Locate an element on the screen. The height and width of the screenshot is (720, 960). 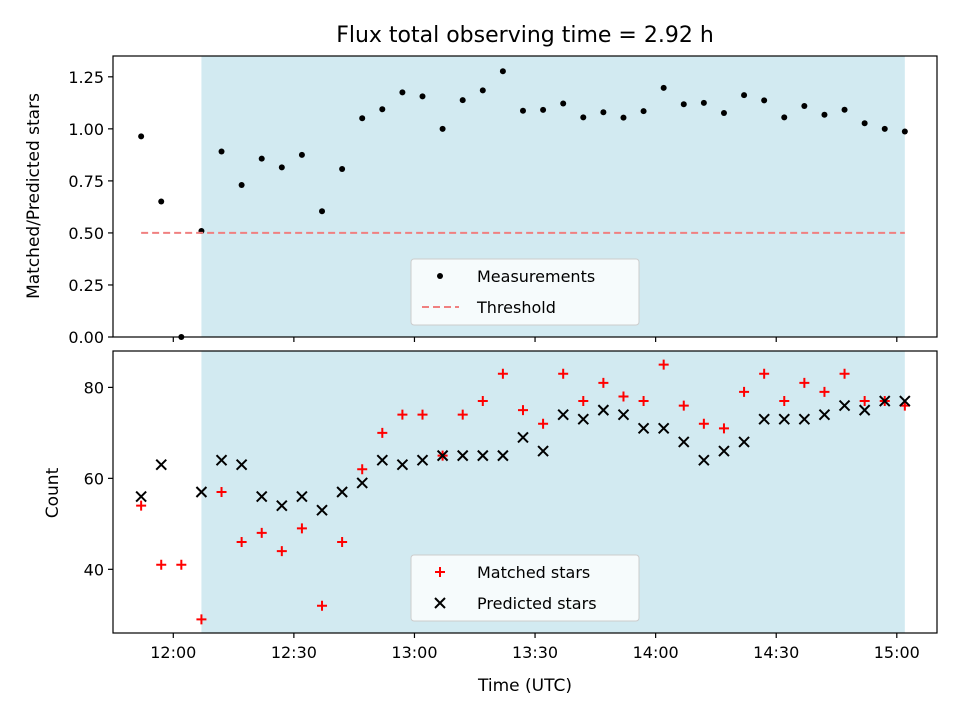
legend-matched-swatch is located at coordinates (440, 572).